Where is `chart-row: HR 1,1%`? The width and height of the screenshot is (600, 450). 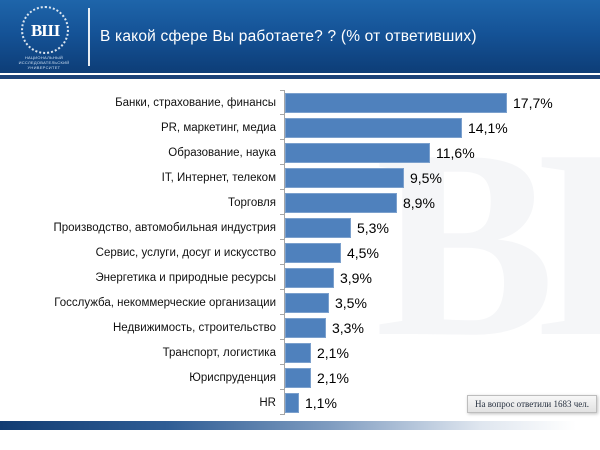 chart-row: HR 1,1% is located at coordinates (300, 402).